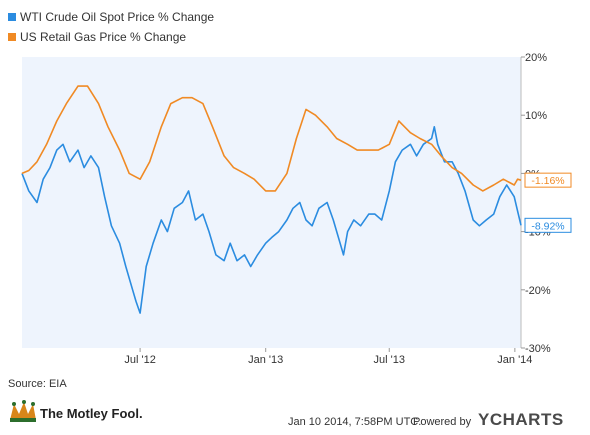 The height and width of the screenshot is (435, 590). I want to click on jester-hat-icon, so click(23, 411).